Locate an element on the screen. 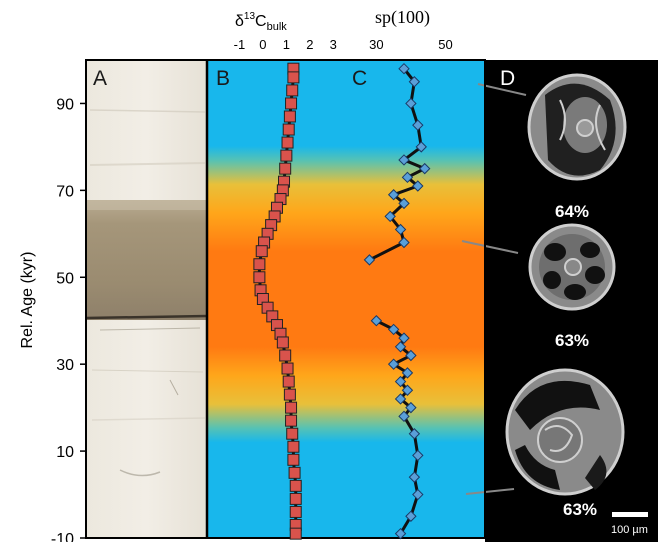 The image size is (658, 542). panel-d-label: D is located at coordinates (507, 78).